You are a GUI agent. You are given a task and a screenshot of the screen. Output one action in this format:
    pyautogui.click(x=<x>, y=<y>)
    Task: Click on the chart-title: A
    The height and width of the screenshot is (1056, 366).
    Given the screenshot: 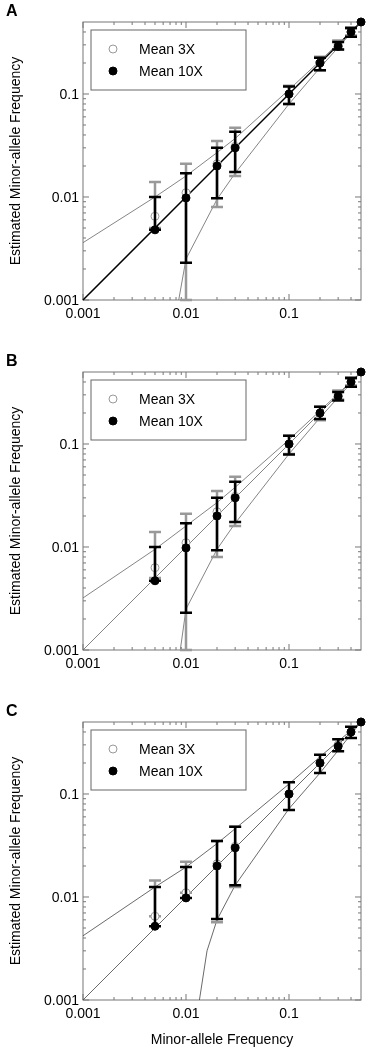 What is the action you would take?
    pyautogui.click(x=12, y=10)
    